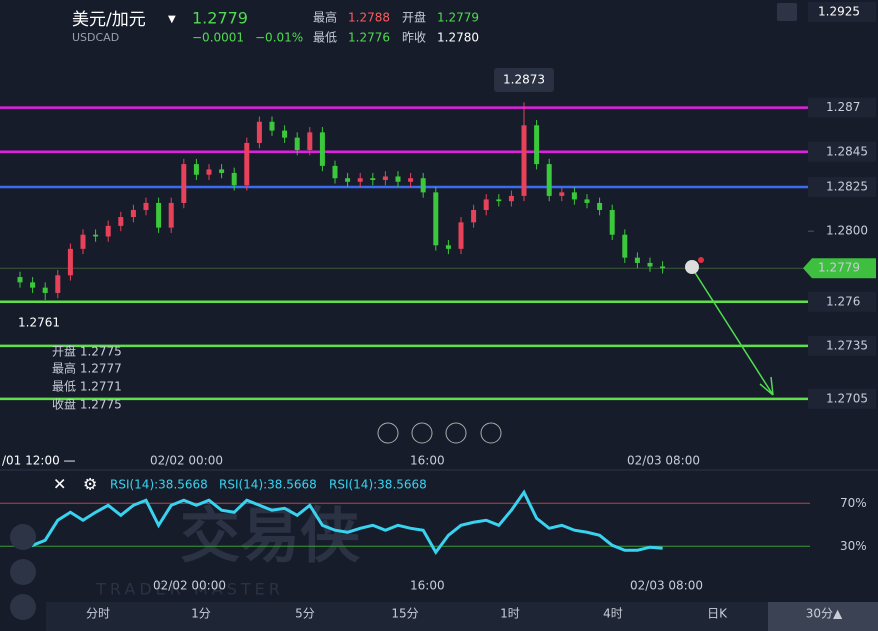  What do you see at coordinates (270, 537) in the screenshot?
I see `watermark: 交易侠` at bounding box center [270, 537].